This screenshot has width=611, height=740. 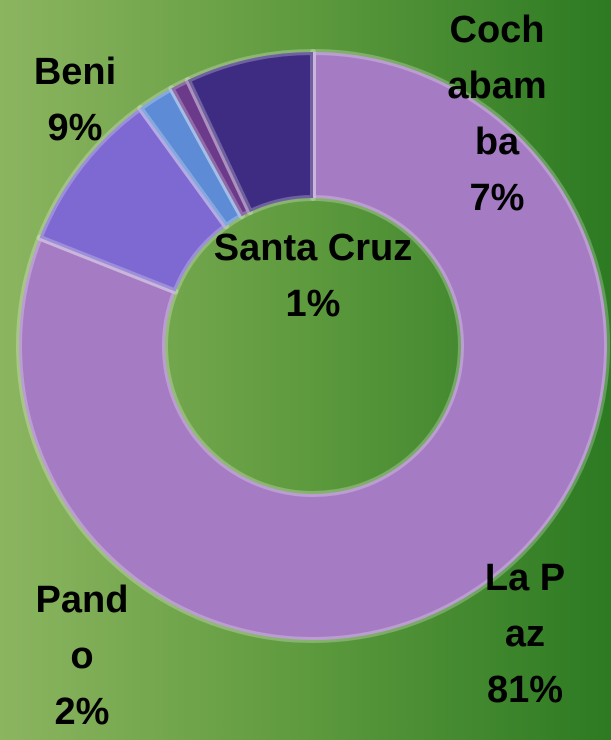 I want to click on data-label: La Paz 81%, so click(x=525, y=634).